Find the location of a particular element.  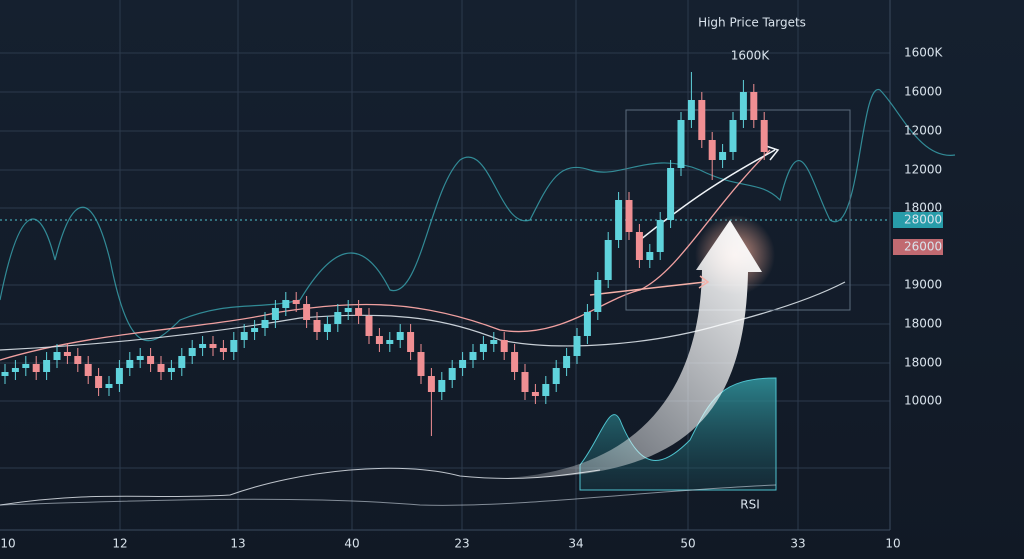

x-tick-label: 50 is located at coordinates (687, 544).